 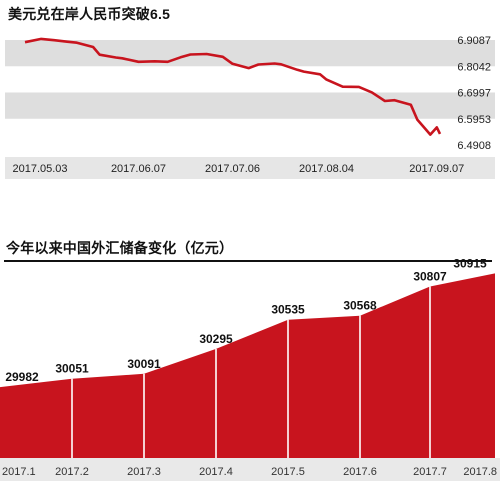 What do you see at coordinates (474, 94) in the screenshot?
I see `y-tick-label: 6.6997` at bounding box center [474, 94].